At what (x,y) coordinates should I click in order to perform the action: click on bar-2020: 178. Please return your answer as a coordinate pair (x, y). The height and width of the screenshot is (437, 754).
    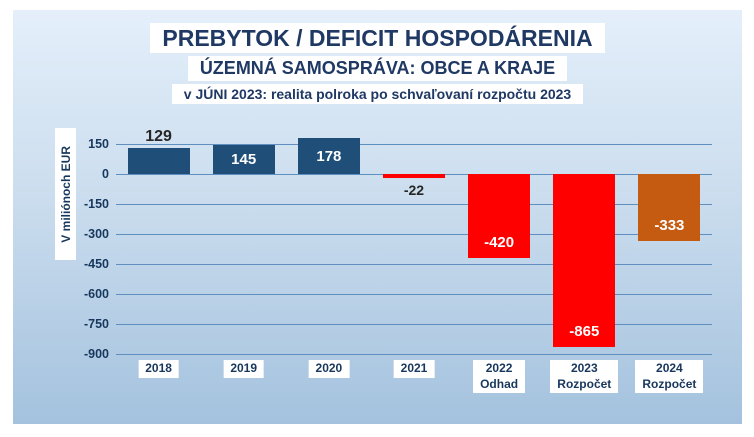
    Looking at the image, I should click on (328, 156).